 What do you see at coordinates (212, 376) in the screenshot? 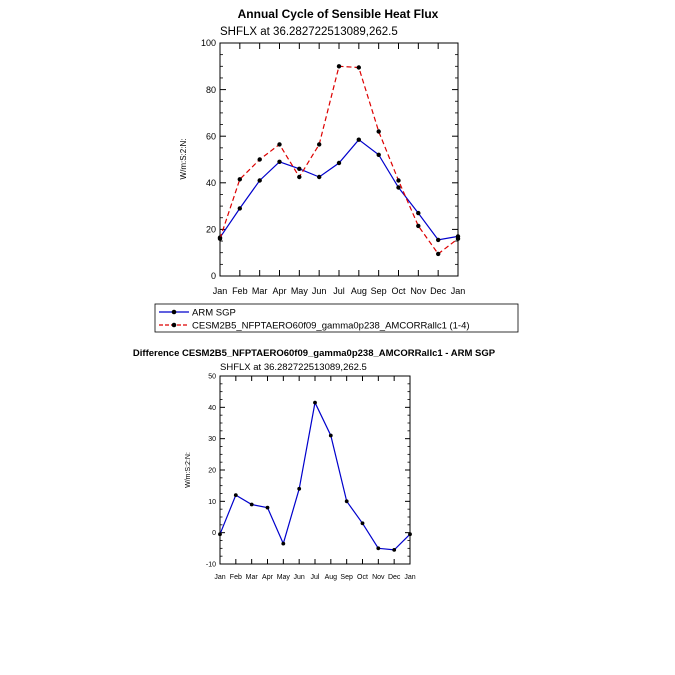
I see `y-tick-label: 50` at bounding box center [212, 376].